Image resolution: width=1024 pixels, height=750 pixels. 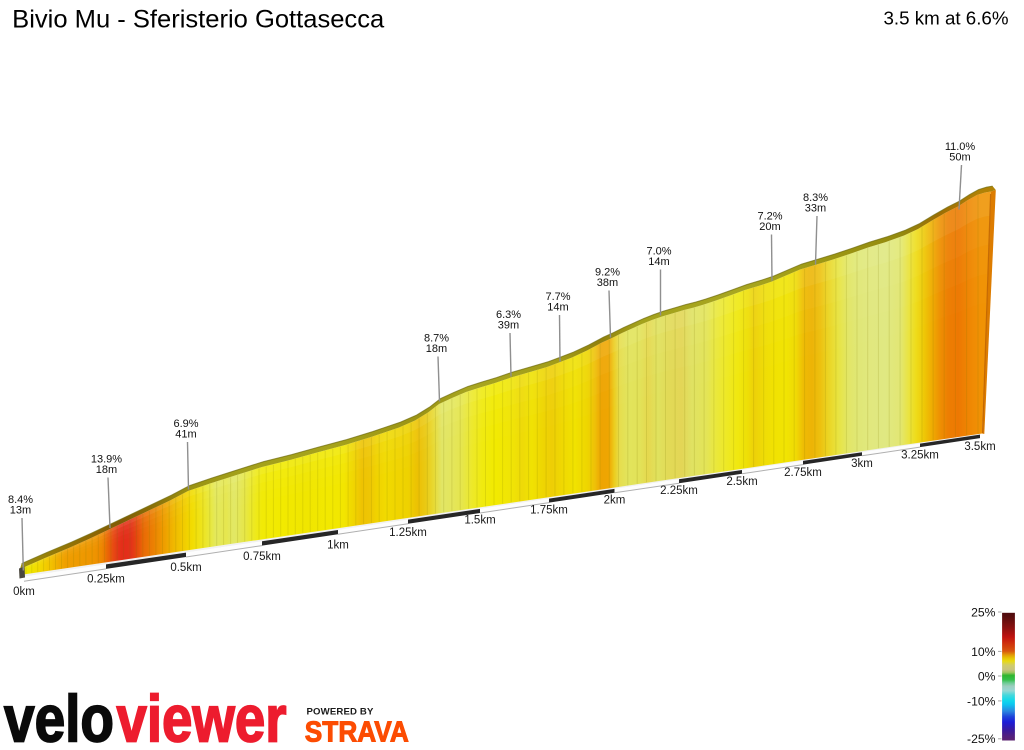 What do you see at coordinates (803, 473) in the screenshot?
I see `svg-text: 2.75km` at bounding box center [803, 473].